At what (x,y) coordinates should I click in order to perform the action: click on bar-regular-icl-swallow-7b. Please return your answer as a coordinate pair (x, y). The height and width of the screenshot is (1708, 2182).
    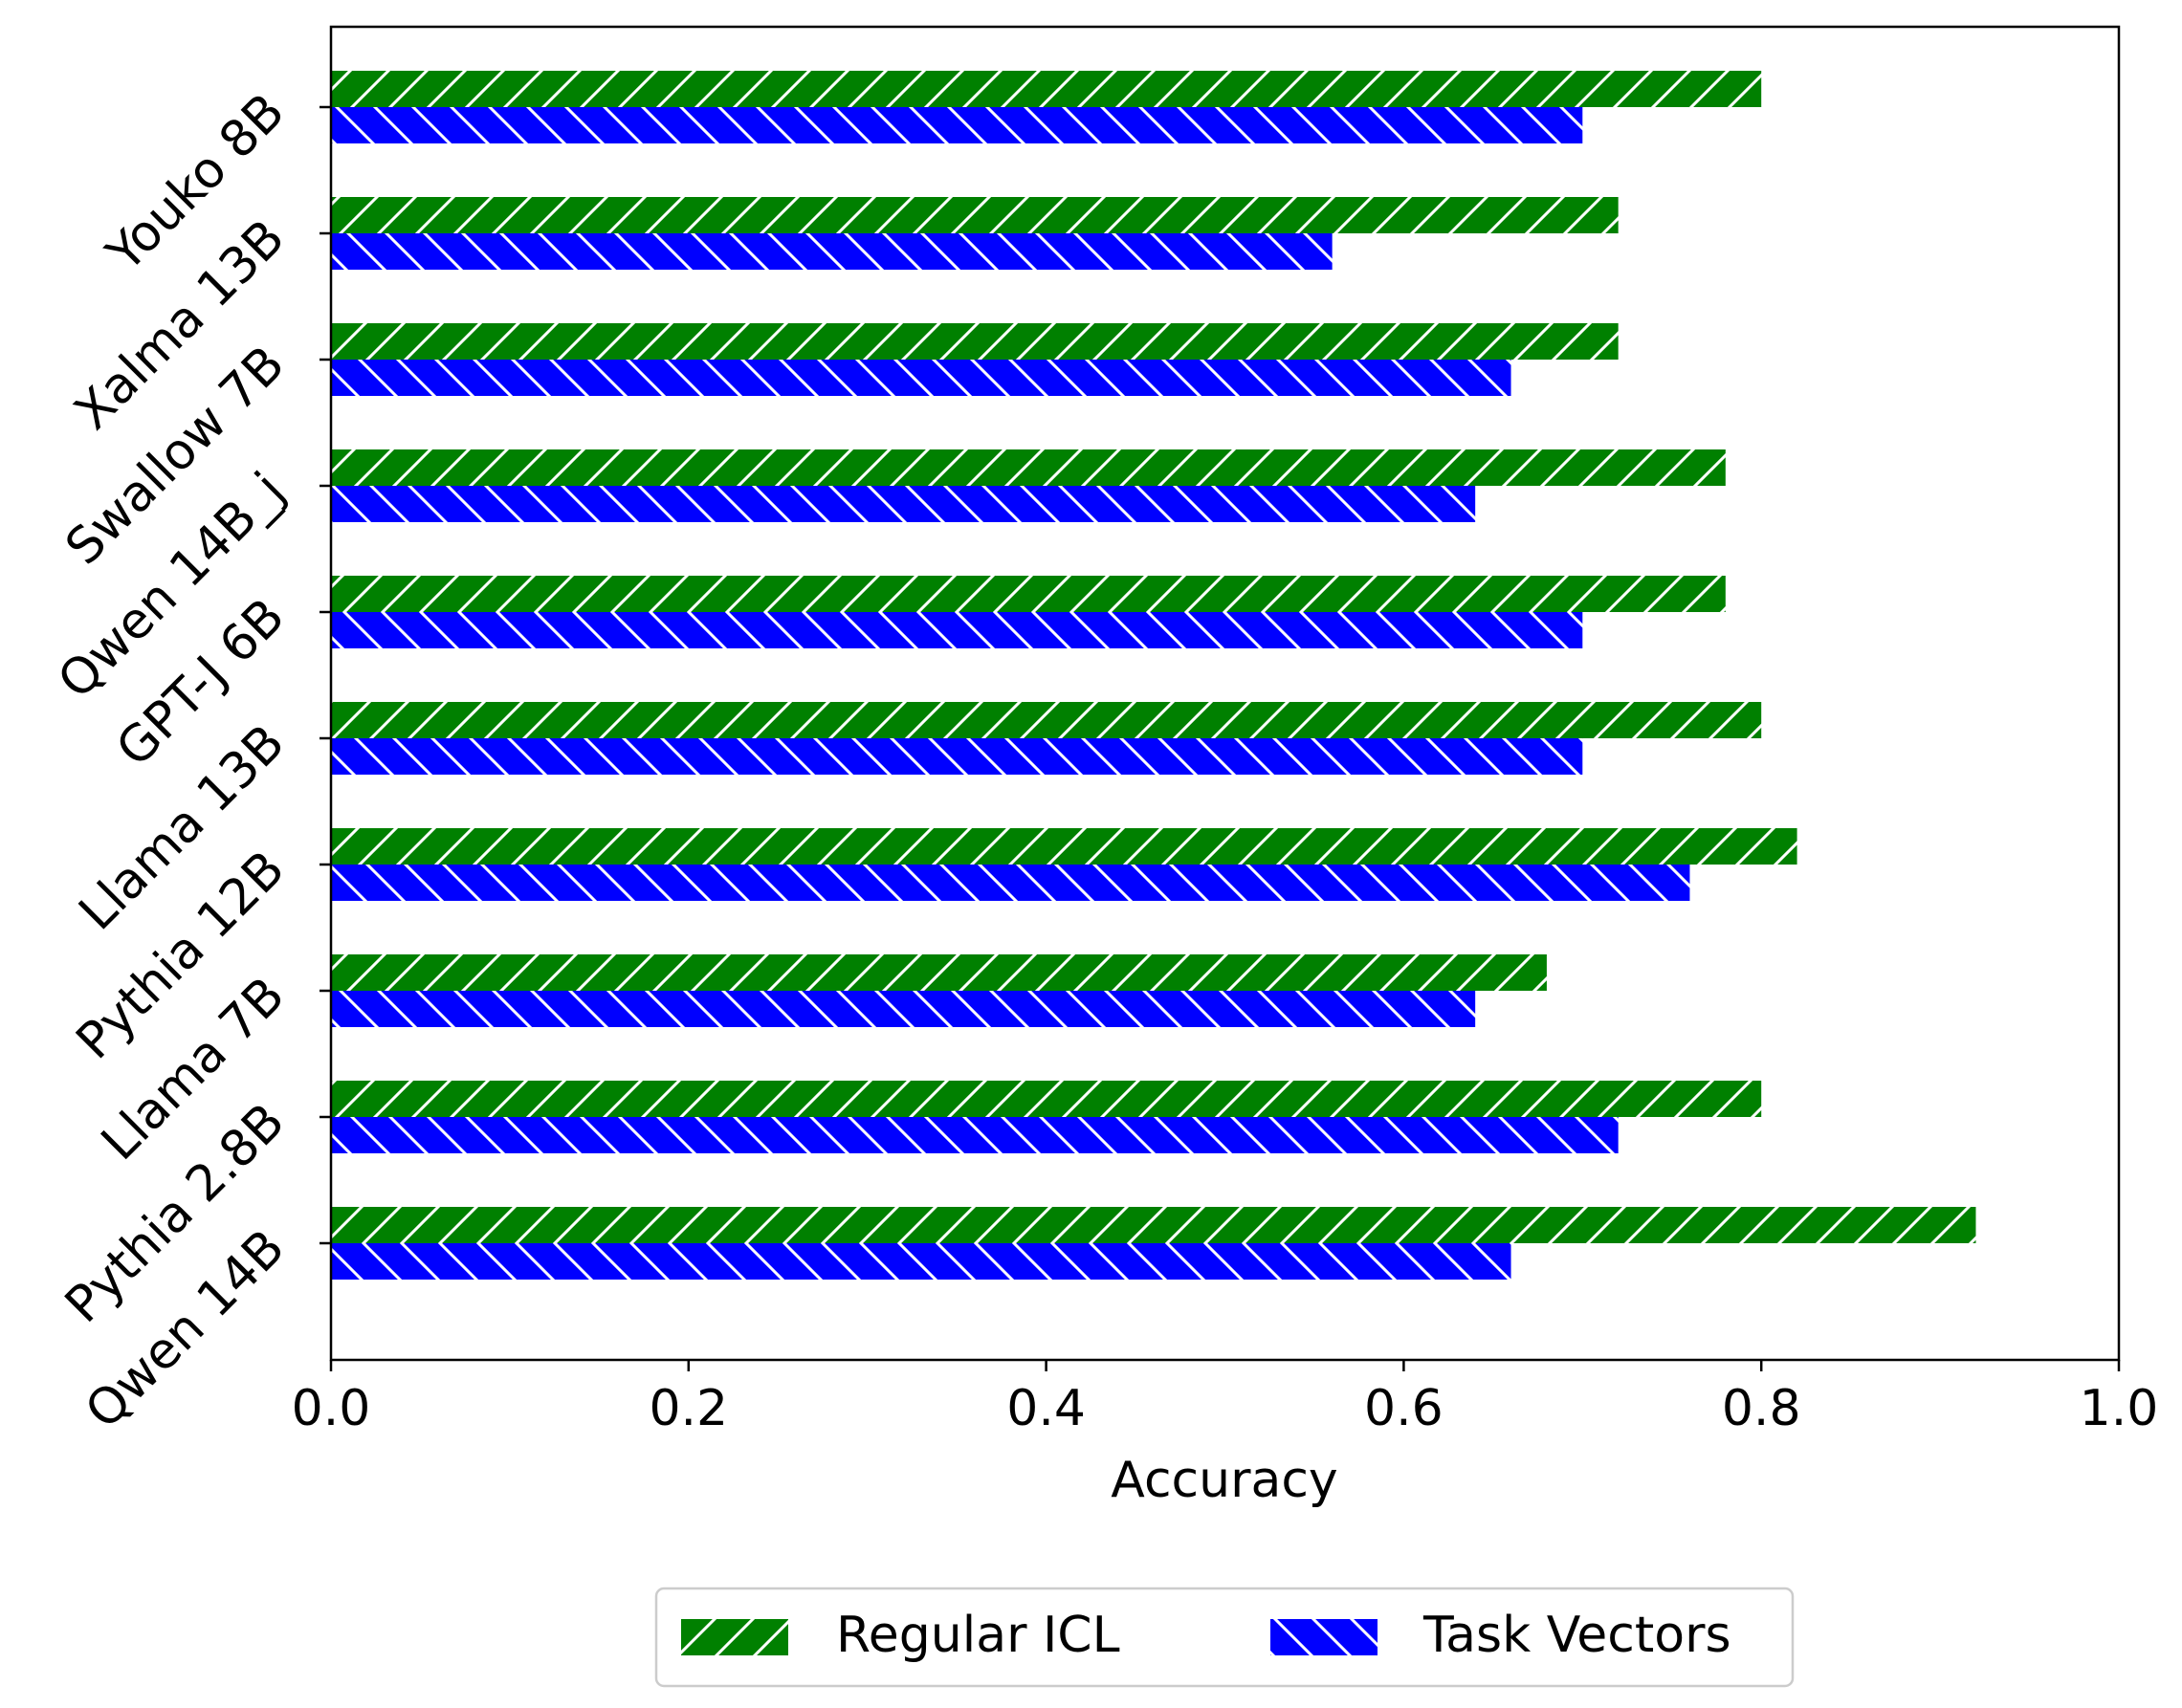
    Looking at the image, I should click on (975, 341).